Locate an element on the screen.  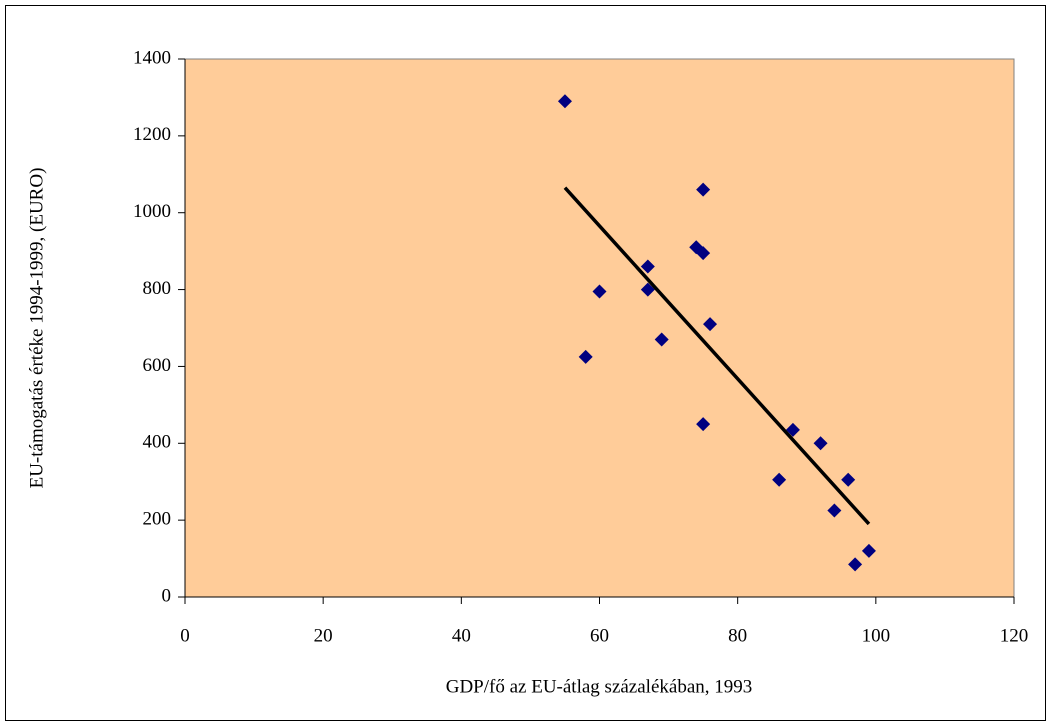
y-tick-label: 1400 is located at coordinates (152, 57).